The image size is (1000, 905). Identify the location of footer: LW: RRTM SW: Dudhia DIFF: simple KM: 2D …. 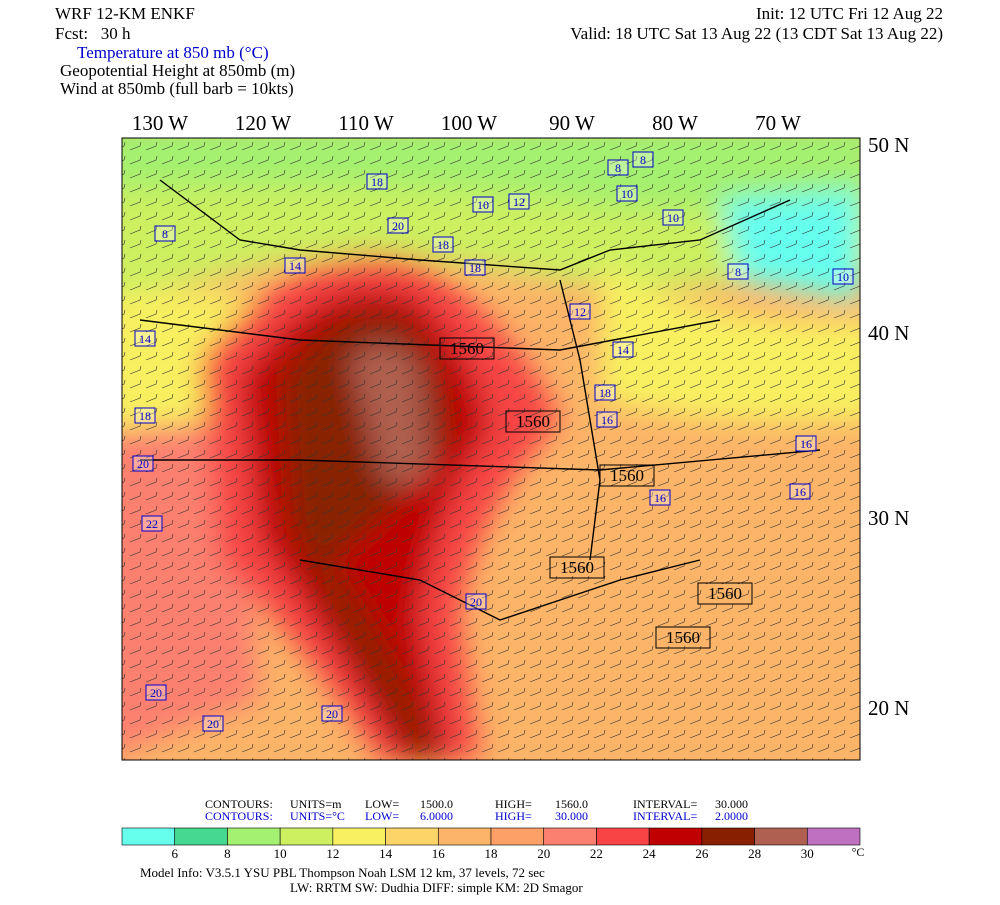
(436, 887).